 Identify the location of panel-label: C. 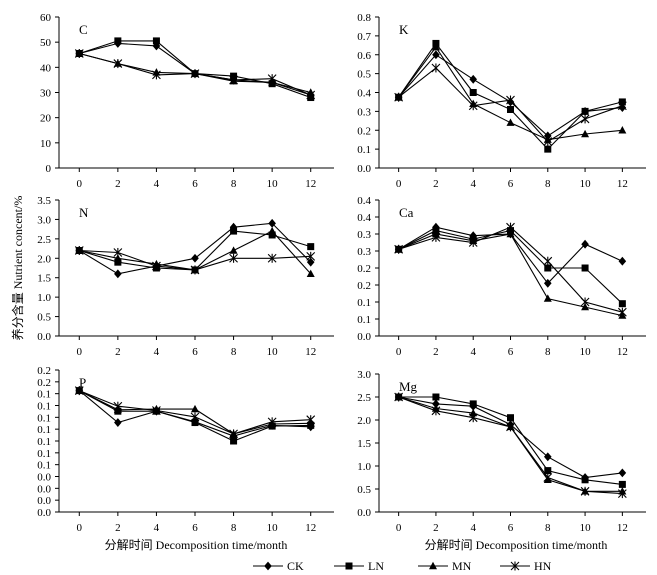
(83, 29).